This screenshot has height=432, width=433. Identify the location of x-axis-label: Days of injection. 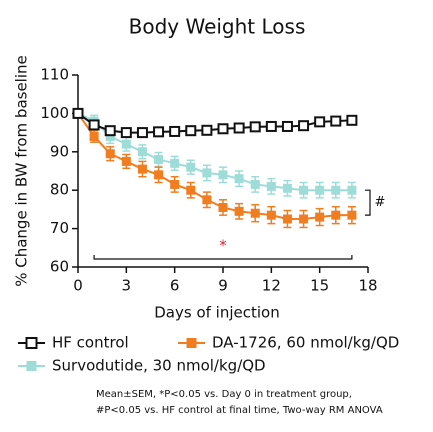
(216, 313).